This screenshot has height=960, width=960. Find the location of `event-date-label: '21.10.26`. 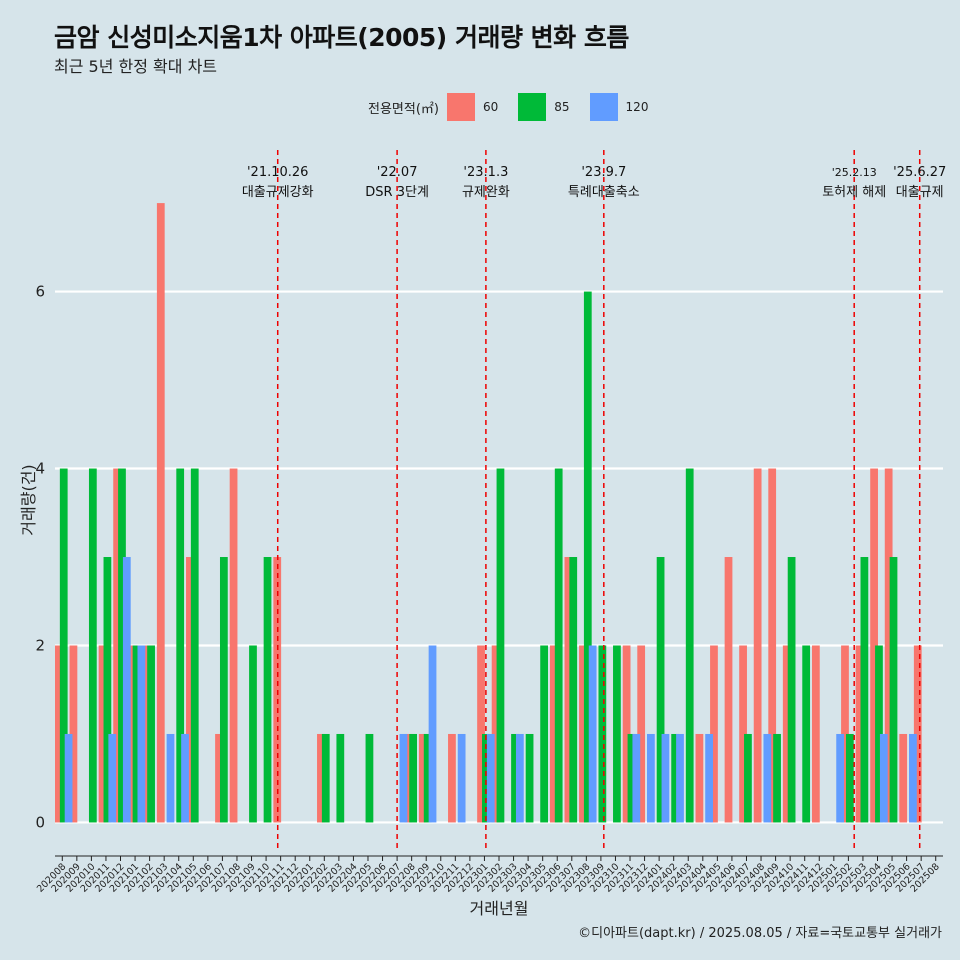

event-date-label: '21.10.26 is located at coordinates (277, 172).